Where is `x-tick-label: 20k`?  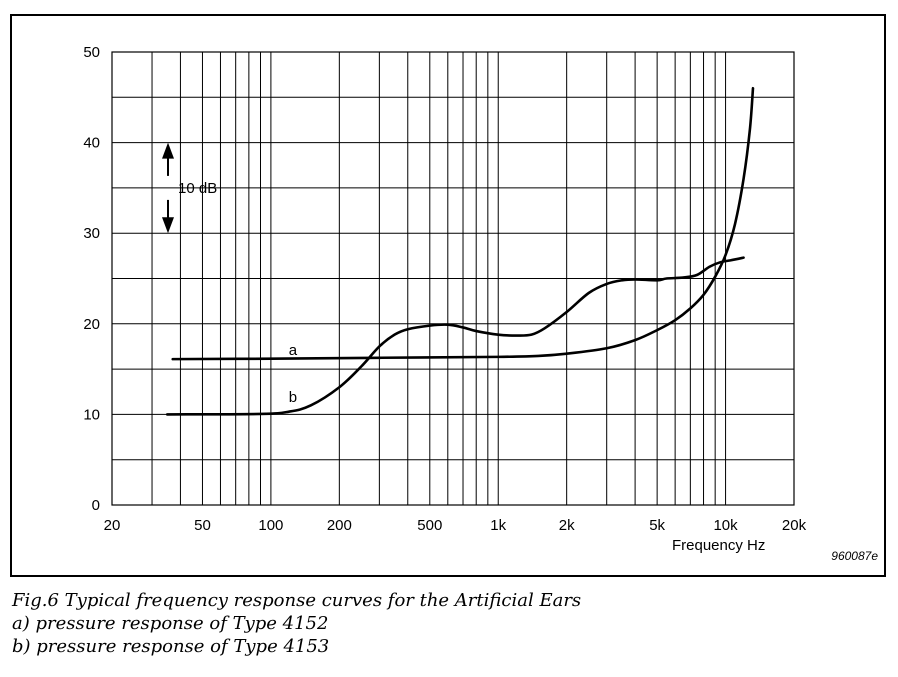 x-tick-label: 20k is located at coordinates (794, 525).